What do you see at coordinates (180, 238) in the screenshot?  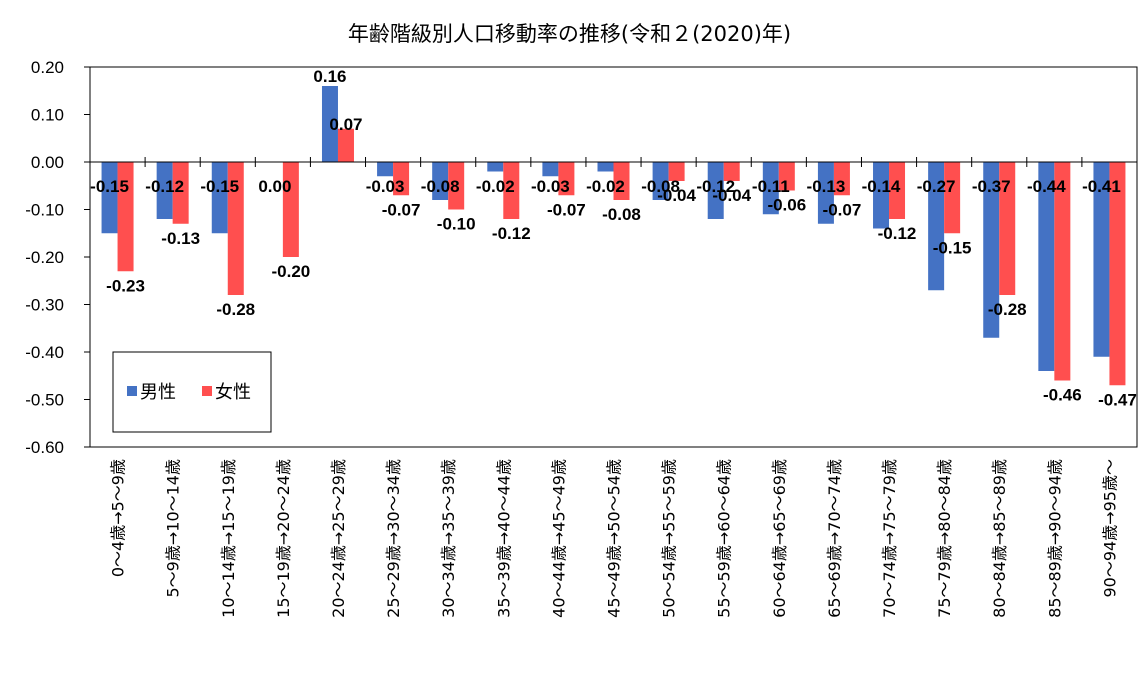 I see `data-label-female: -0.13` at bounding box center [180, 238].